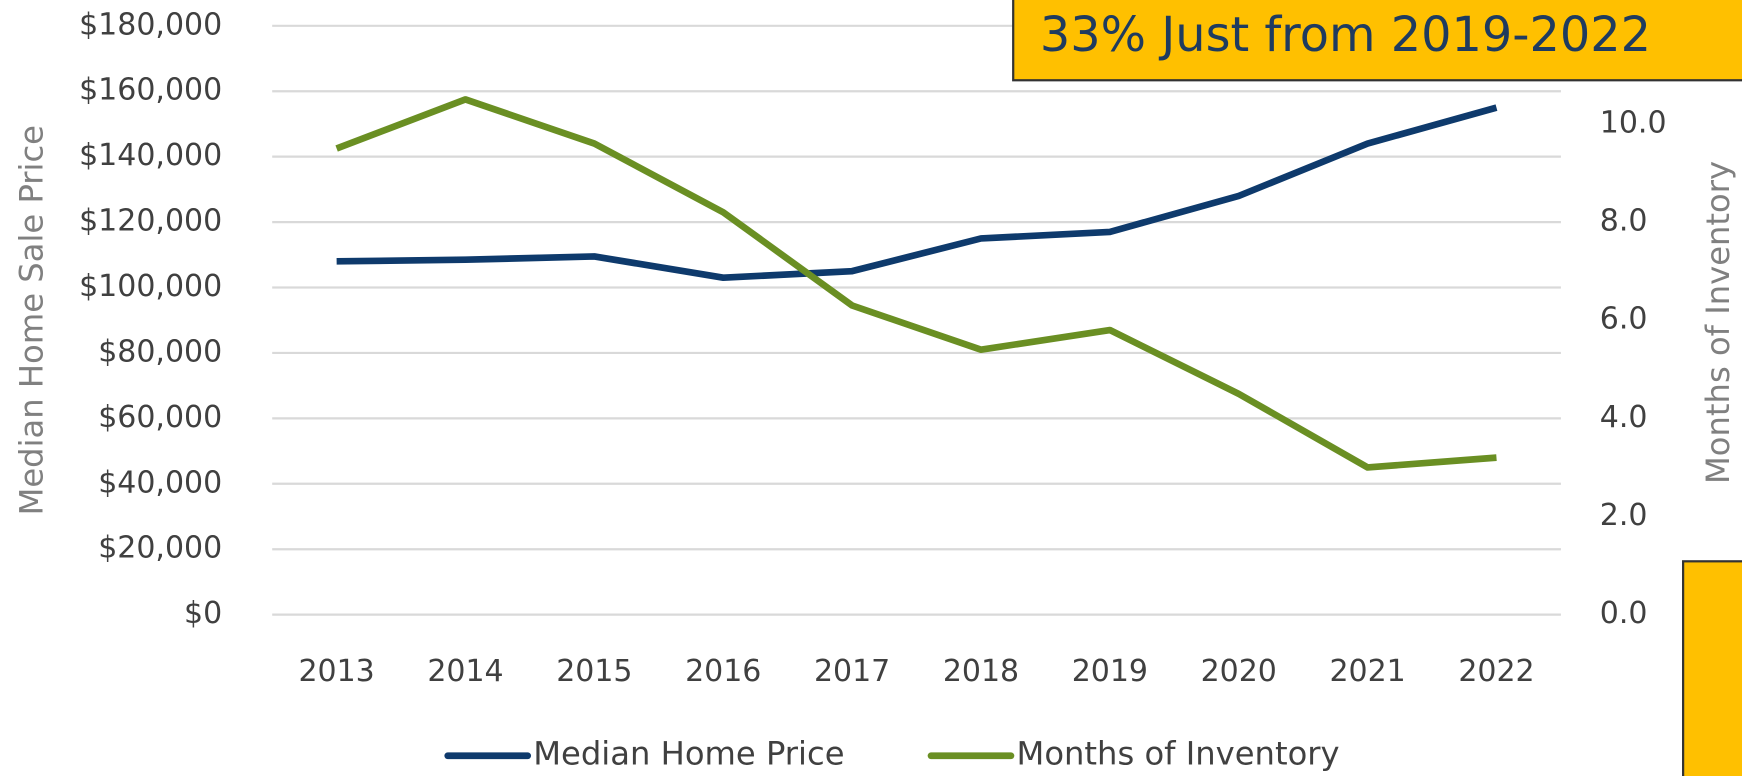  Describe the element at coordinates (150, 155) in the screenshot. I see `y-tick-label: $140,000` at that location.